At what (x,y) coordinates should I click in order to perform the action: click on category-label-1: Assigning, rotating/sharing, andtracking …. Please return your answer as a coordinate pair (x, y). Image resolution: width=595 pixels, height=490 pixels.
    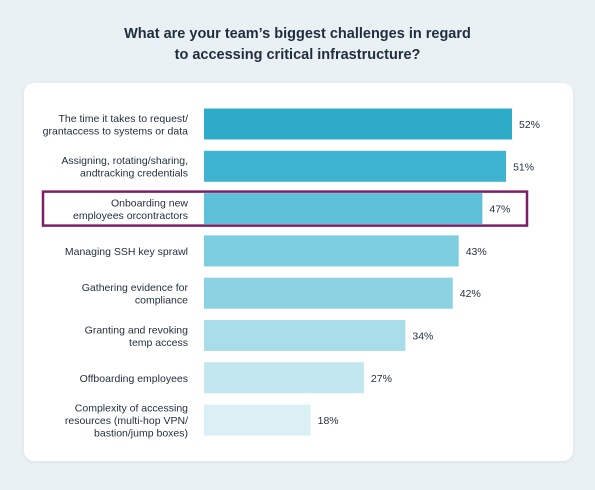
    Looking at the image, I should click on (124, 167).